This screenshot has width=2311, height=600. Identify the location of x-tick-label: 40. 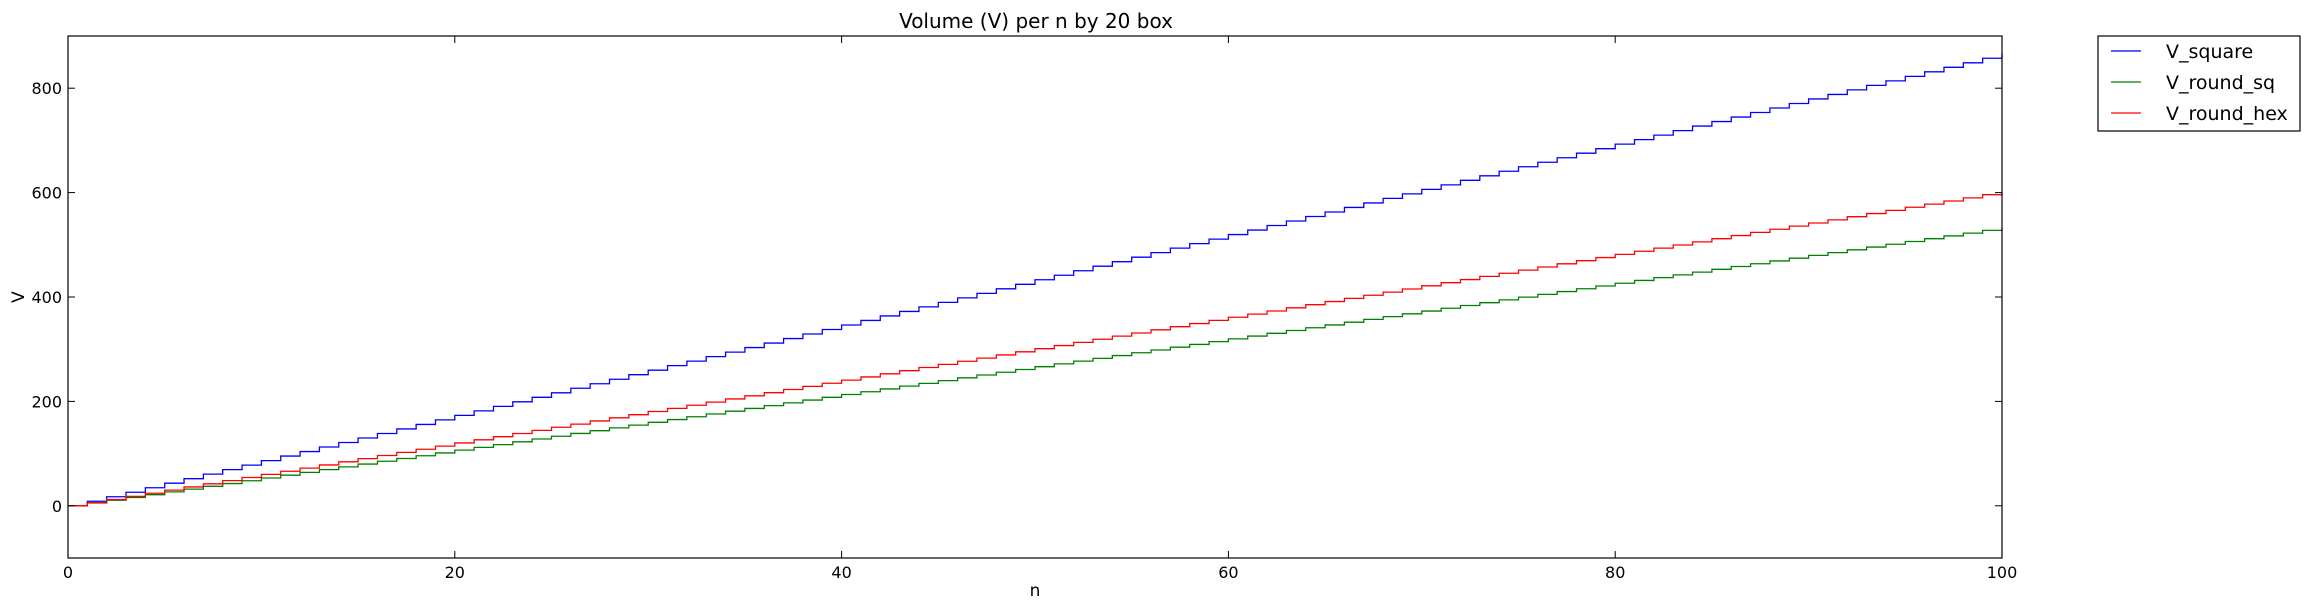
(841, 572).